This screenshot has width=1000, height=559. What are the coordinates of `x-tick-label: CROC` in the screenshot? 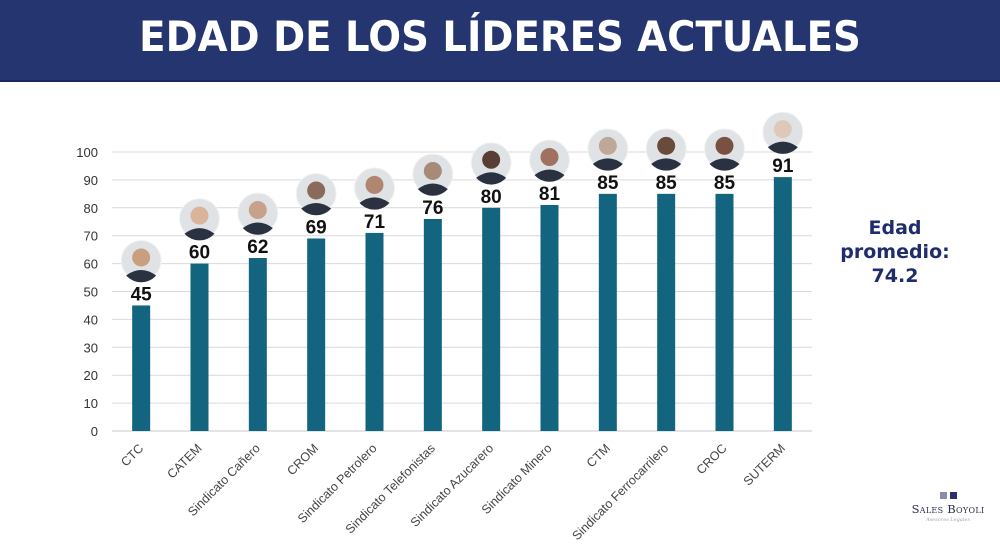 It's located at (712, 459).